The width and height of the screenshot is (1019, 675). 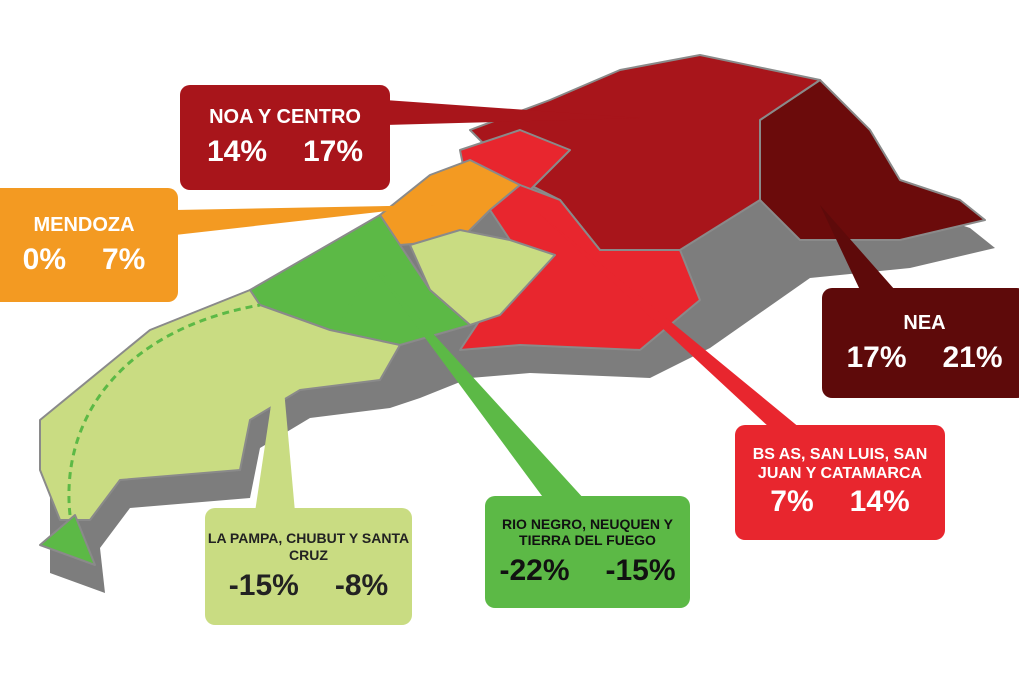 What do you see at coordinates (920, 343) in the screenshot?
I see `callout: NEA 17% 21%` at bounding box center [920, 343].